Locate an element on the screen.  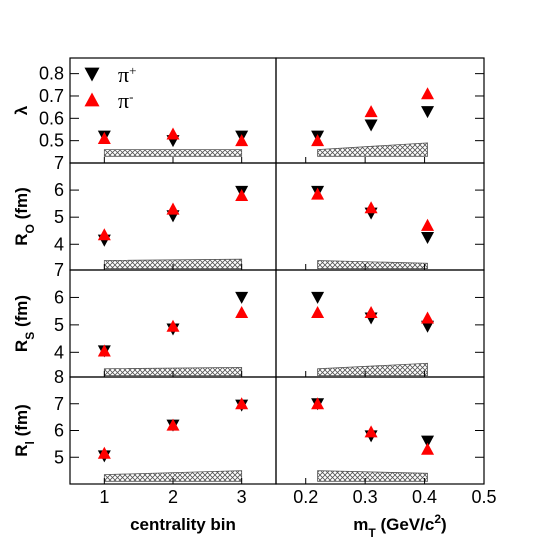
legend-label-pi_plus: π+ is located at coordinates (127, 74).